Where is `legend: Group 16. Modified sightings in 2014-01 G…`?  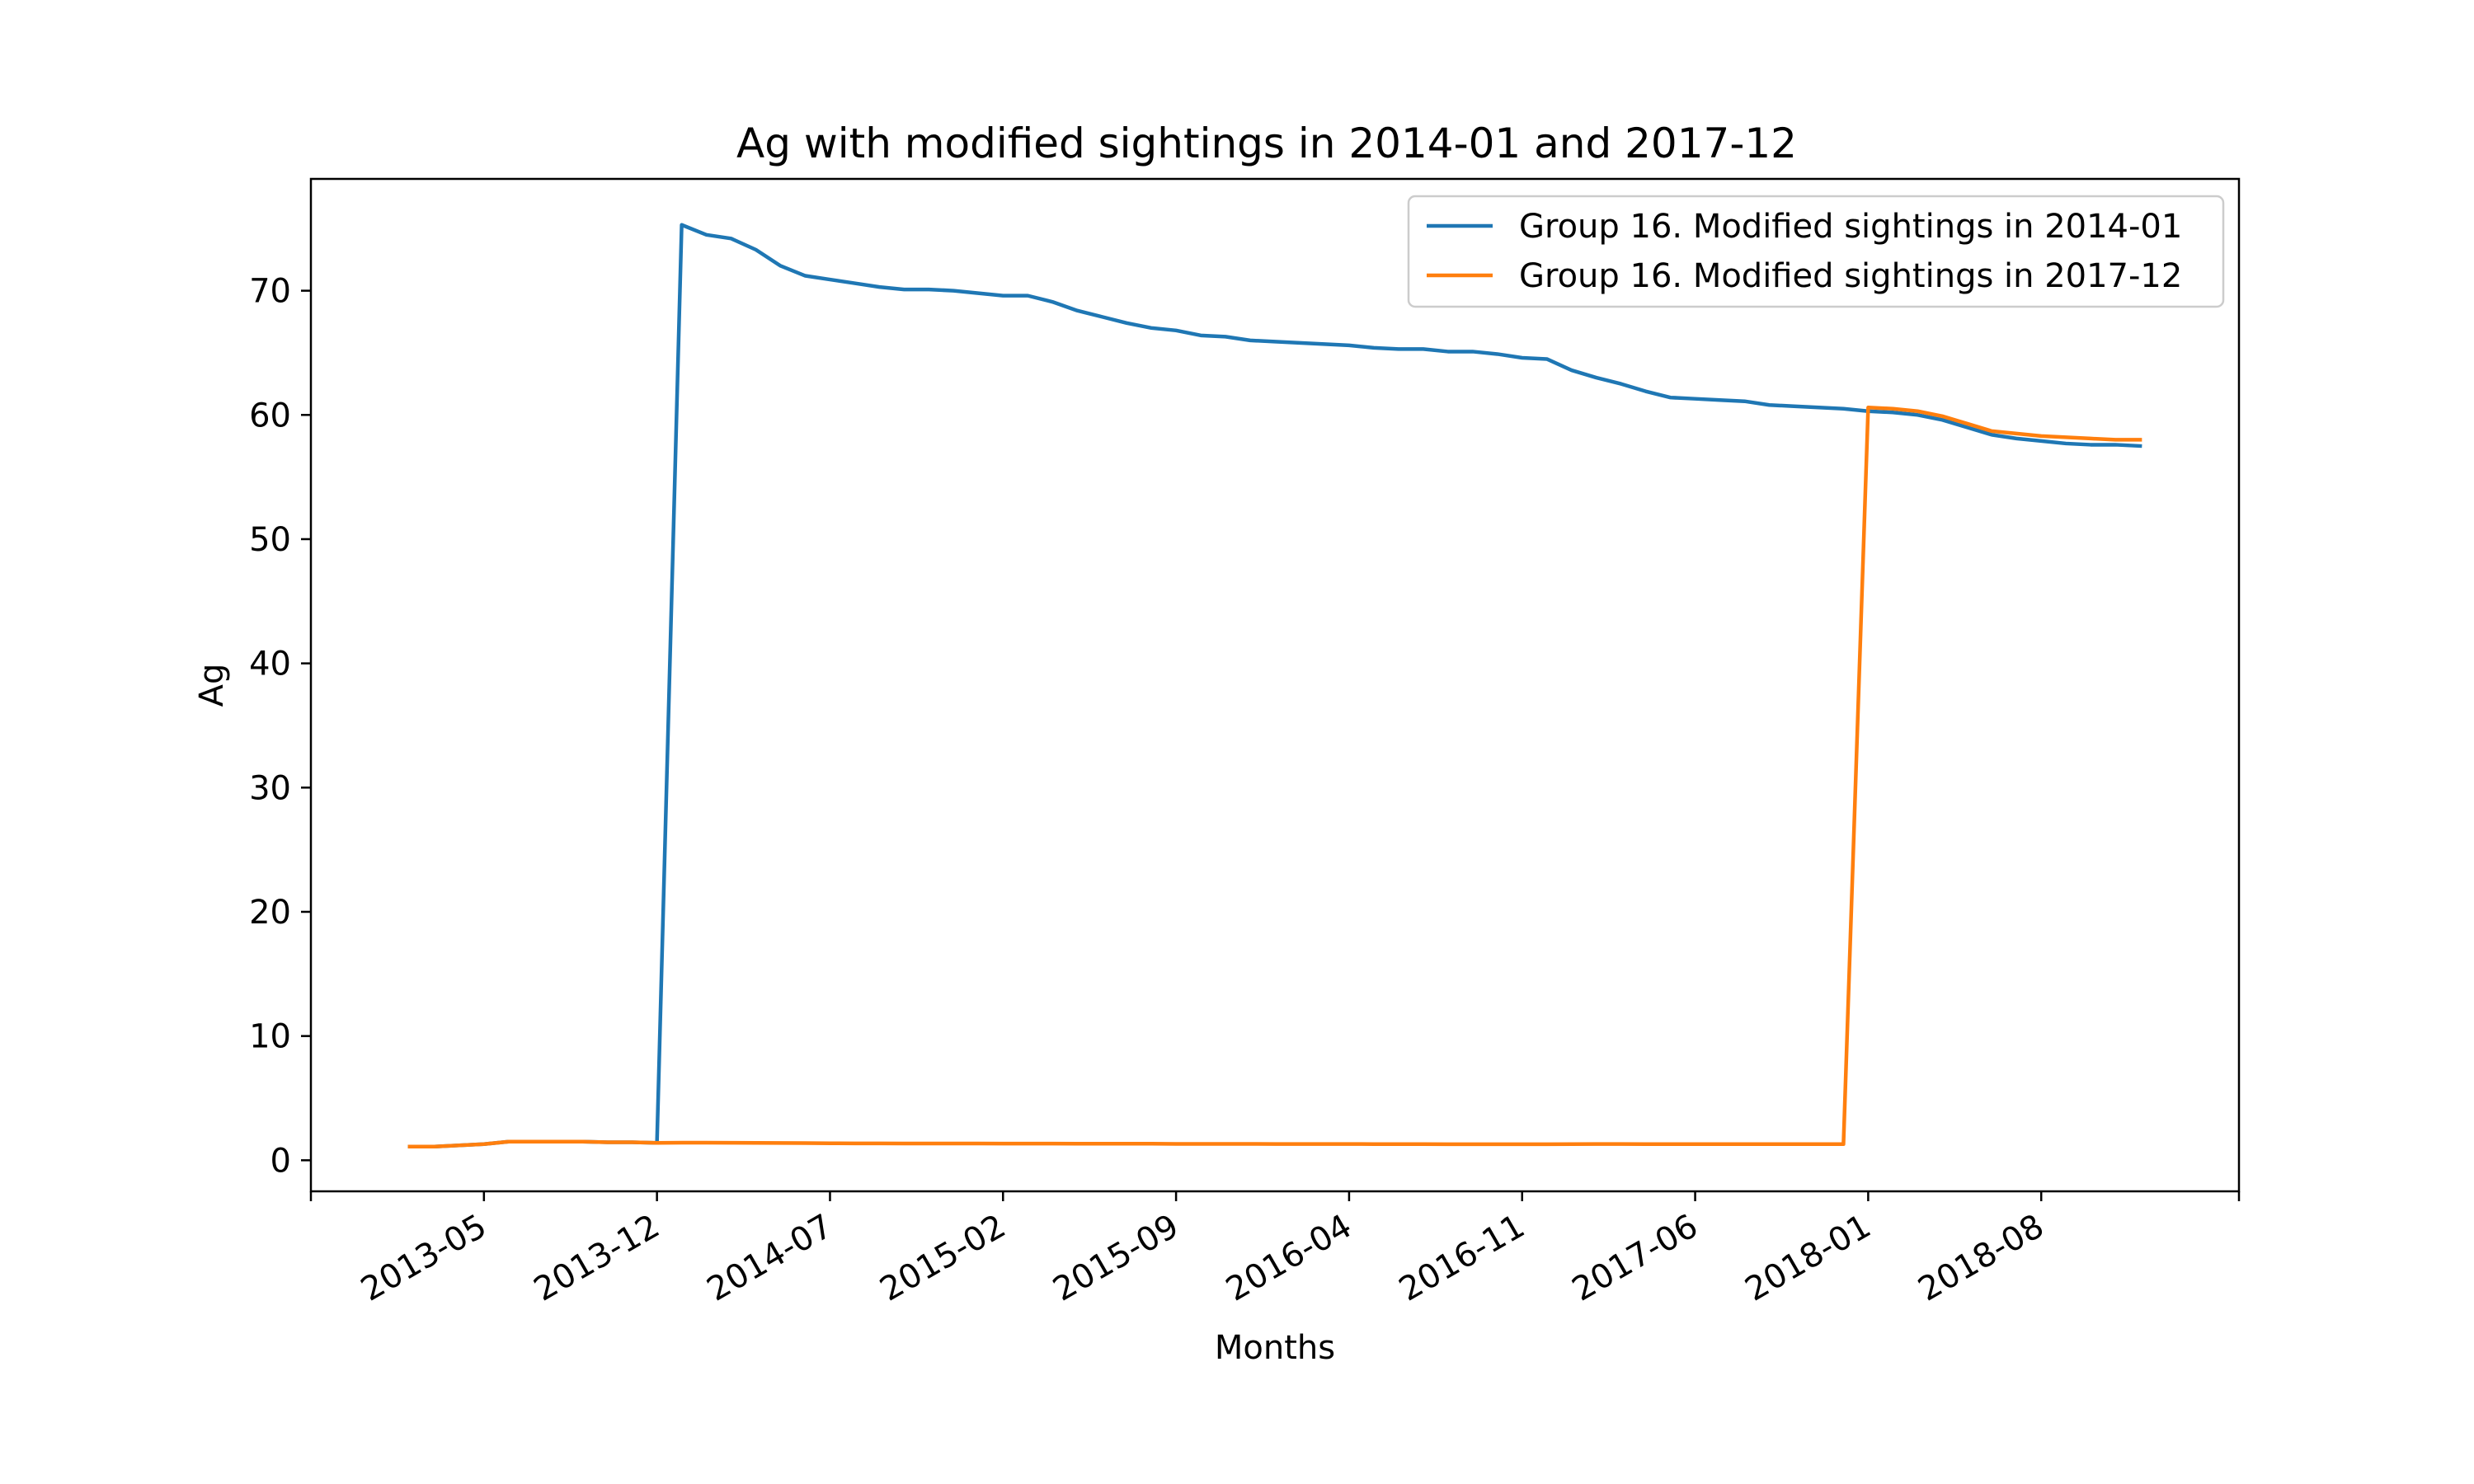 legend: Group 16. Modified sightings in 2014-01 G… is located at coordinates (1816, 251).